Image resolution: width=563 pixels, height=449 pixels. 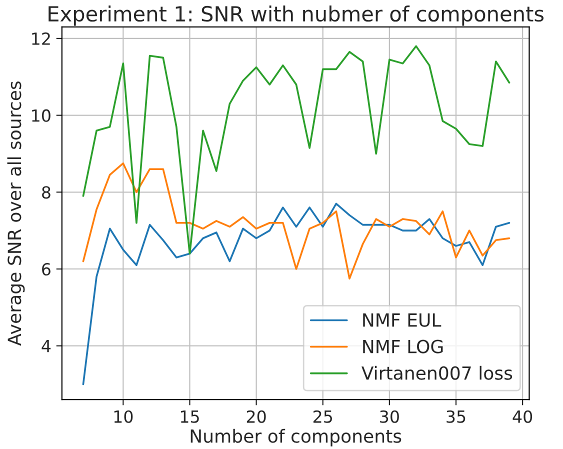 I want to click on chart-title: Experiment 1: SNR with nubmer of components, so click(x=296, y=16).